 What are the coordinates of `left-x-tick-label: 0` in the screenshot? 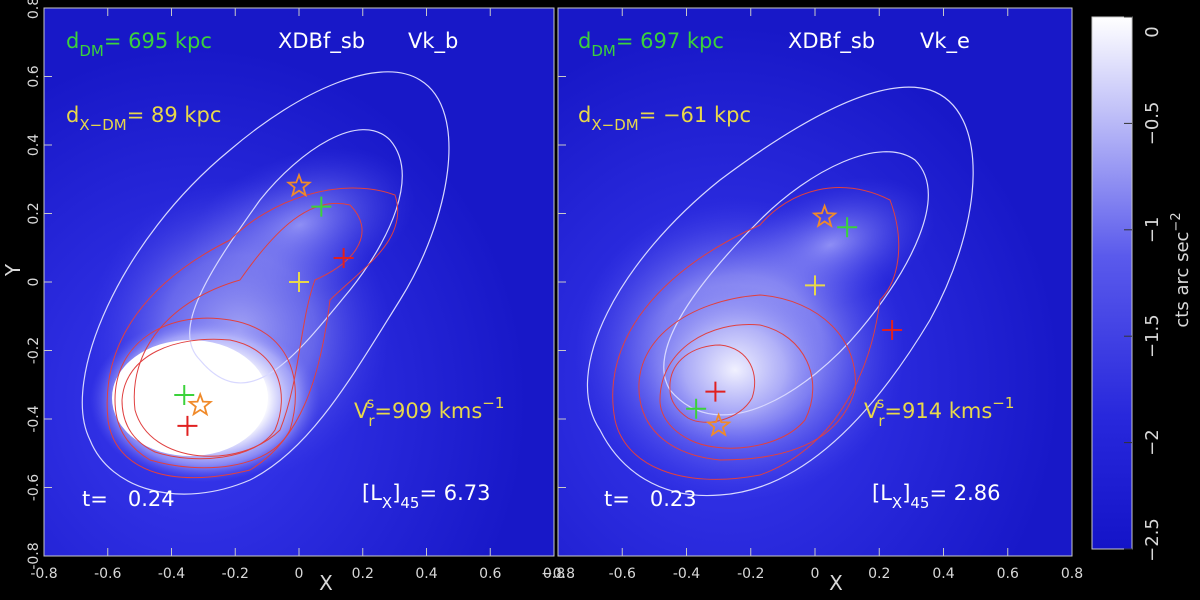 It's located at (299, 574).